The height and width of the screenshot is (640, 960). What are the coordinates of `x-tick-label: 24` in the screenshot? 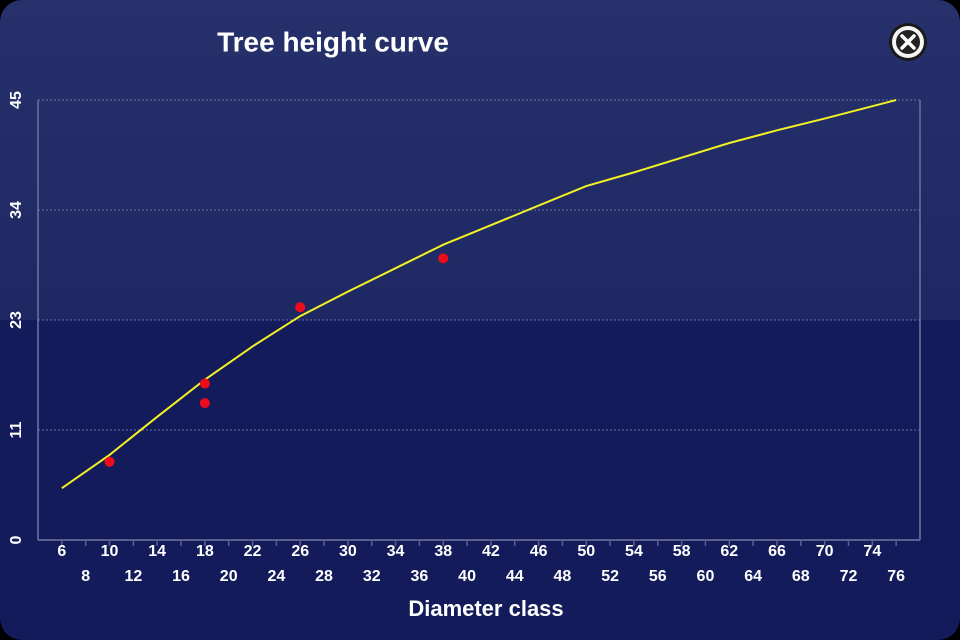 It's located at (276, 576).